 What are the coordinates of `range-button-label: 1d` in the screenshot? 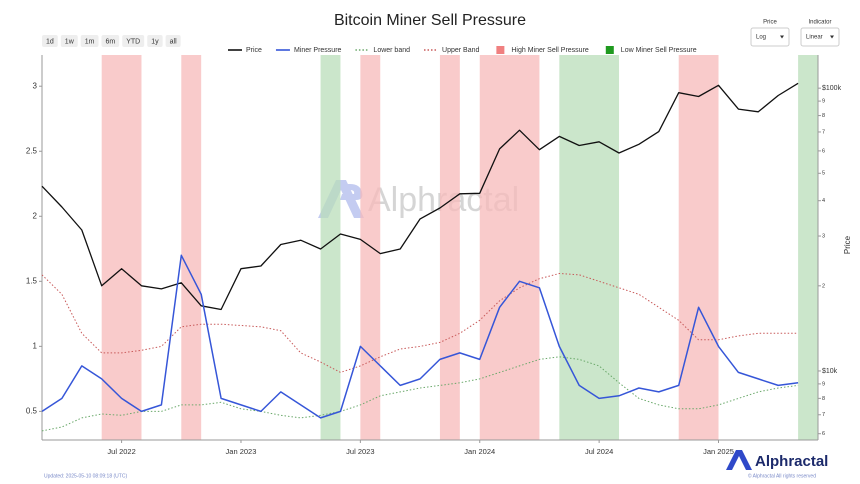 It's located at (50, 41).